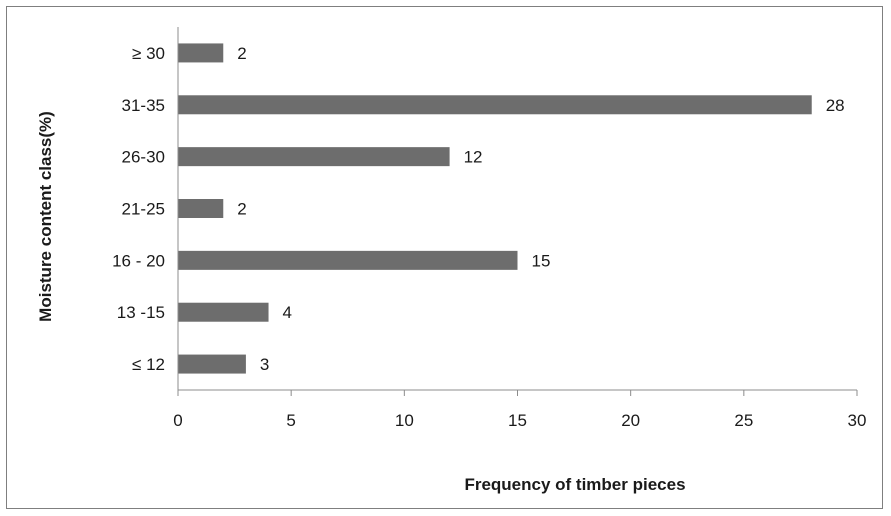  Describe the element at coordinates (138, 260) in the screenshot. I see `y-category-label: 16 - 20` at that location.